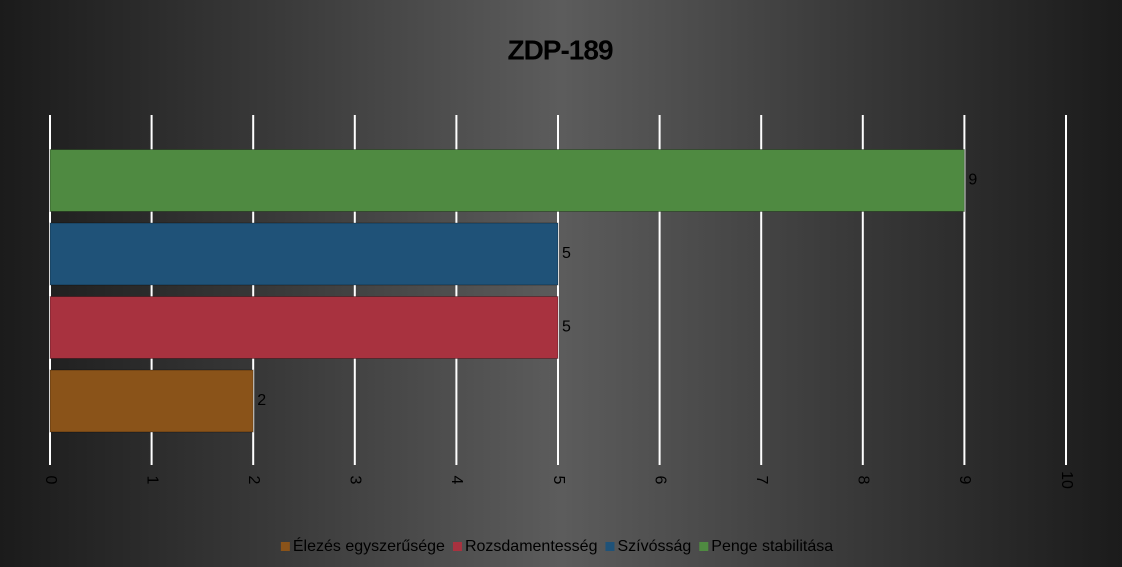 The height and width of the screenshot is (567, 1122). What do you see at coordinates (151, 480) in the screenshot?
I see `x-tick-label: 1` at bounding box center [151, 480].